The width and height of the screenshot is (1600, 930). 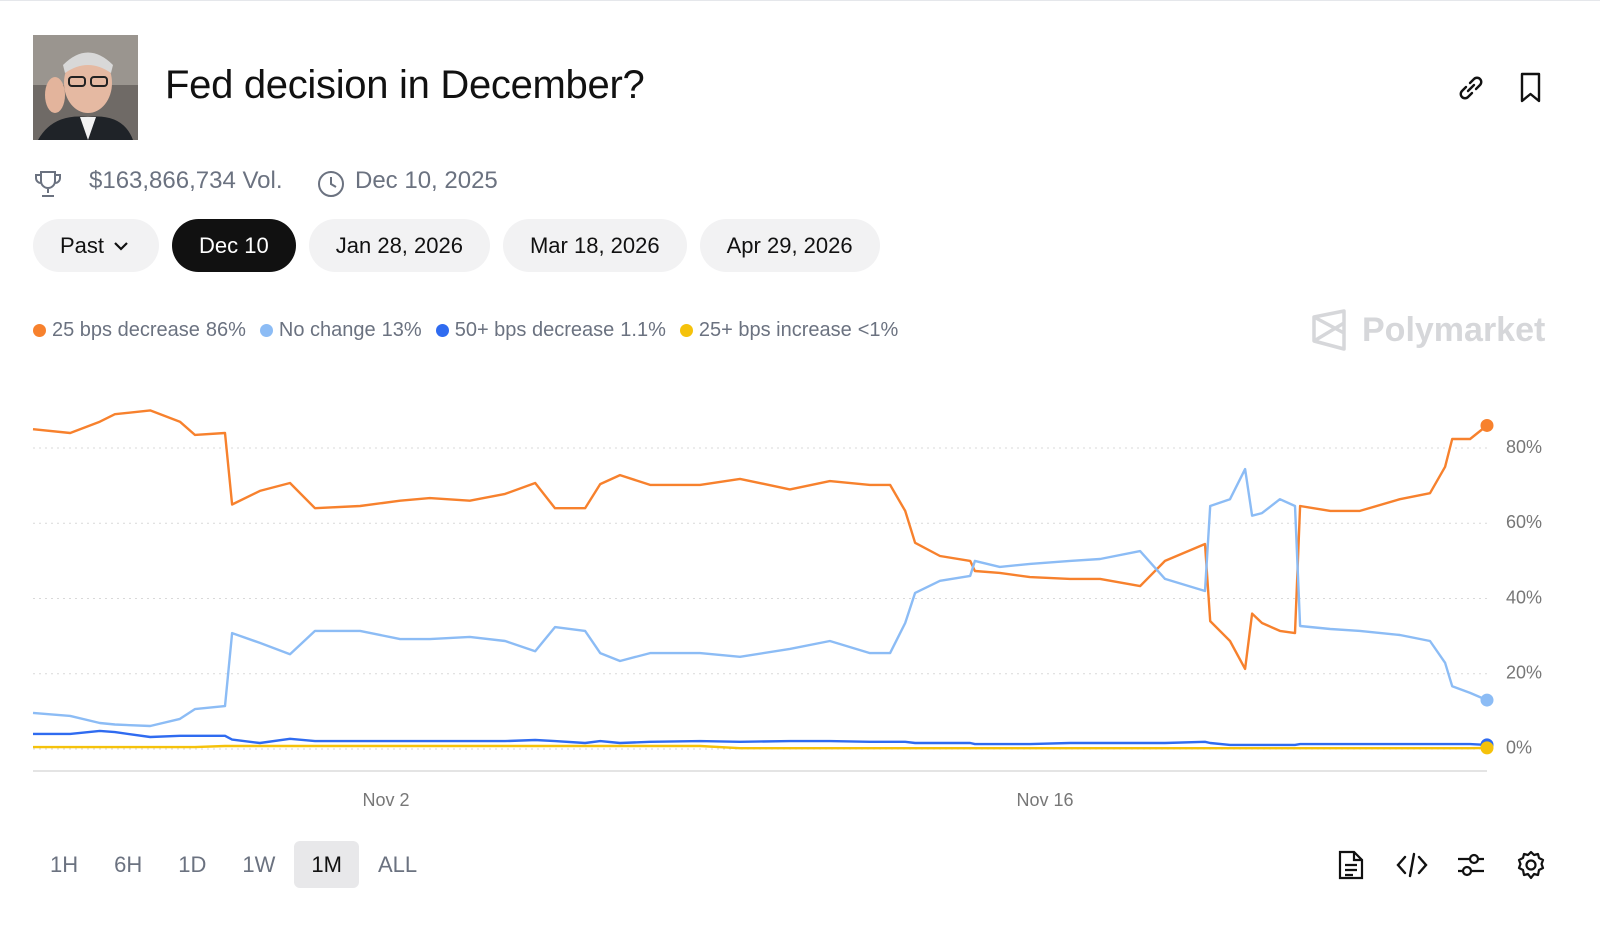 I want to click on range-button: 1M, so click(x=326, y=864).